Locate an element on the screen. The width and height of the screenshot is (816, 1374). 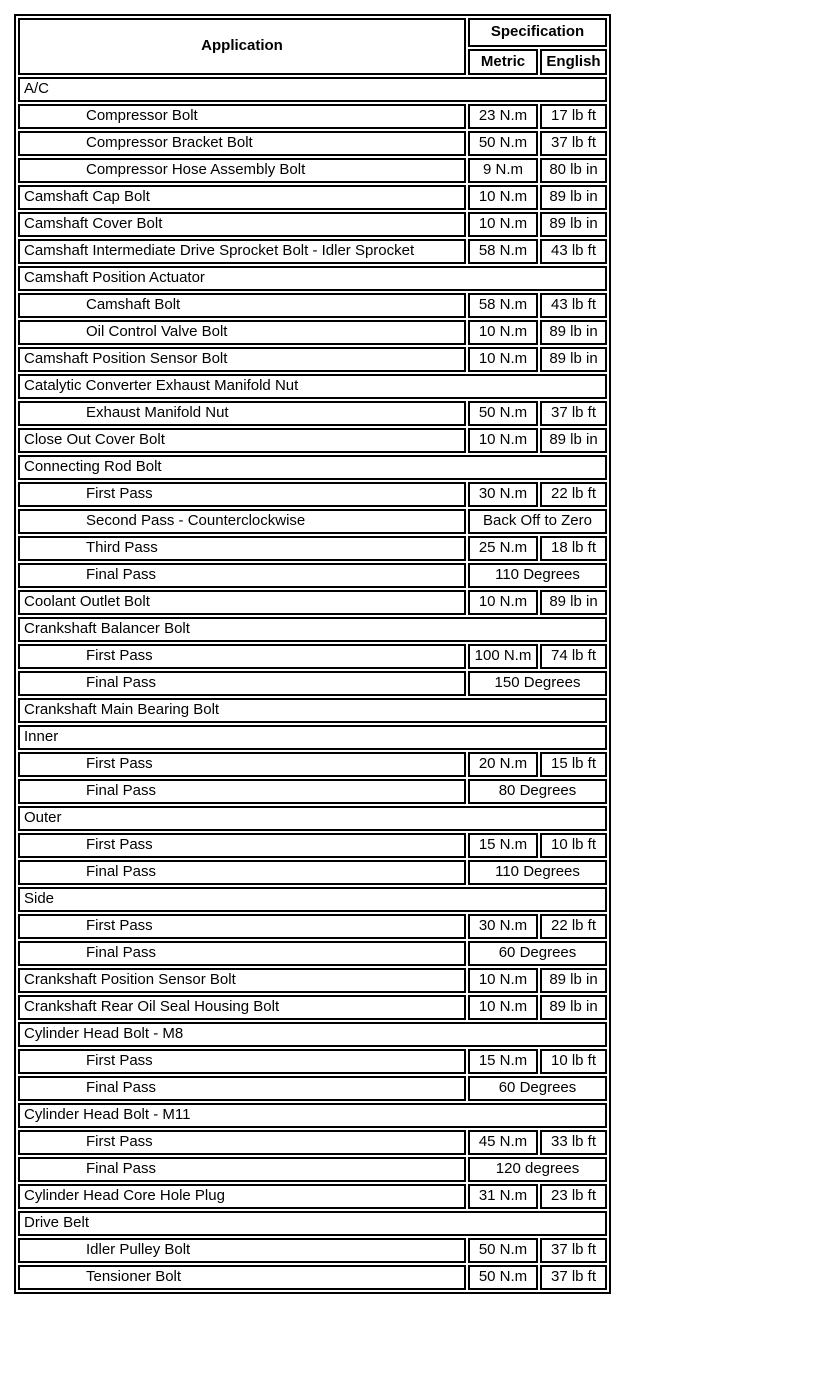
metric-value-cell: 23 N.m is located at coordinates (503, 116).